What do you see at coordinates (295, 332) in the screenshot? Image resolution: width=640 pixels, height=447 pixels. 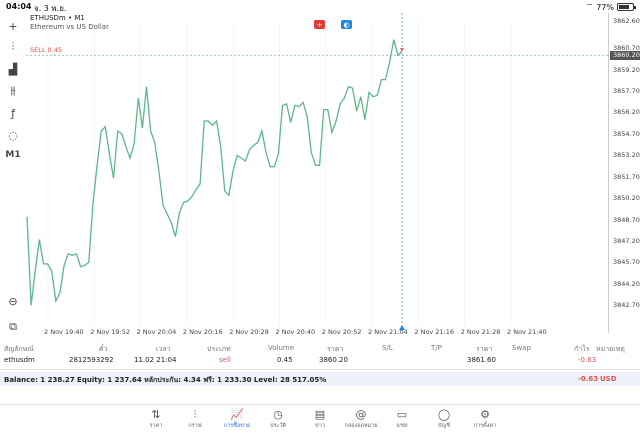 I see `time-tick: 2 Nov 20:40` at bounding box center [295, 332].